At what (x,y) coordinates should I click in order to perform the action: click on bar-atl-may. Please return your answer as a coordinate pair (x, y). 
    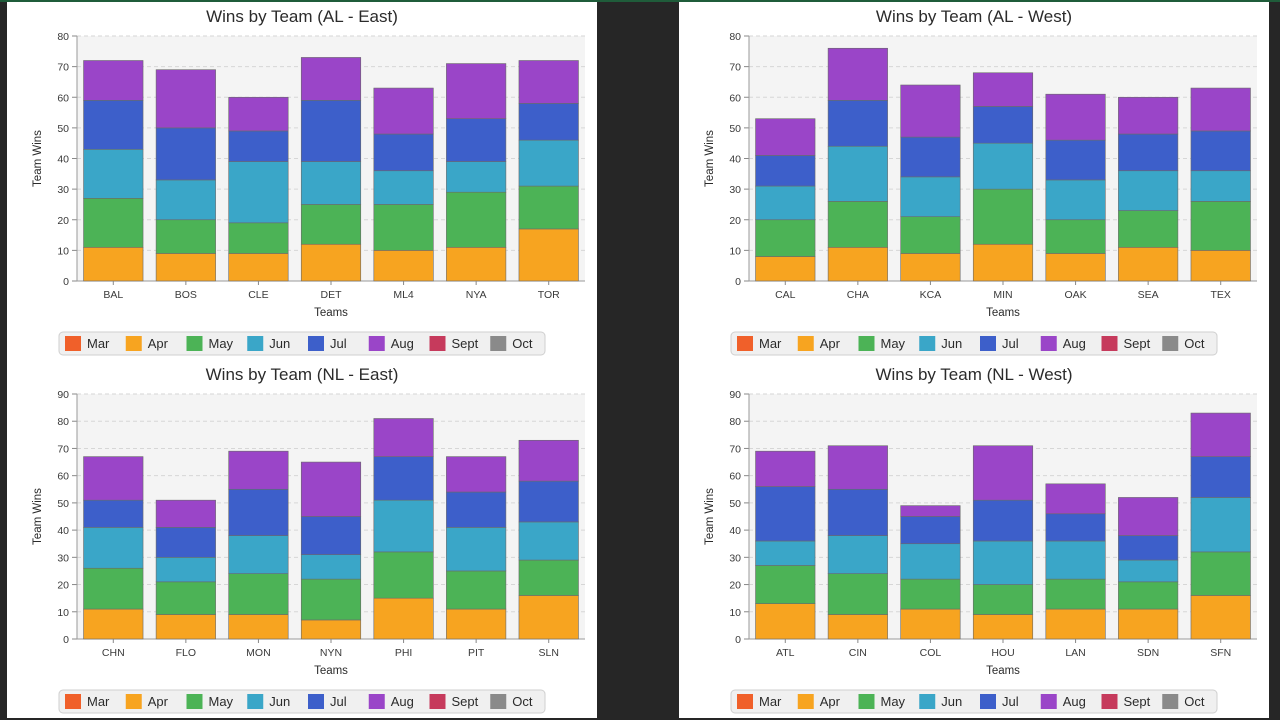
    Looking at the image, I should click on (785, 584).